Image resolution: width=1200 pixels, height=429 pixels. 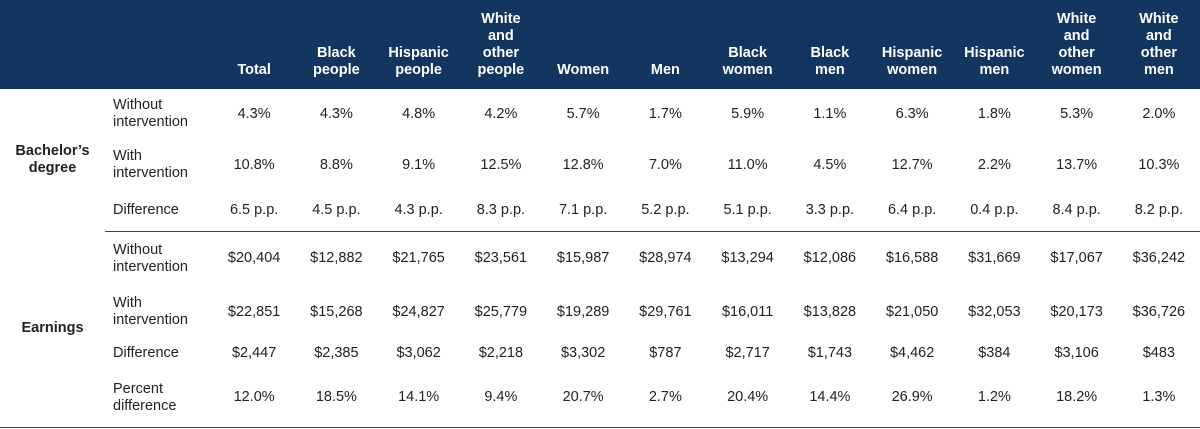 I want to click on group-label-bachelors: Bachelor’s degree, so click(x=52, y=159).